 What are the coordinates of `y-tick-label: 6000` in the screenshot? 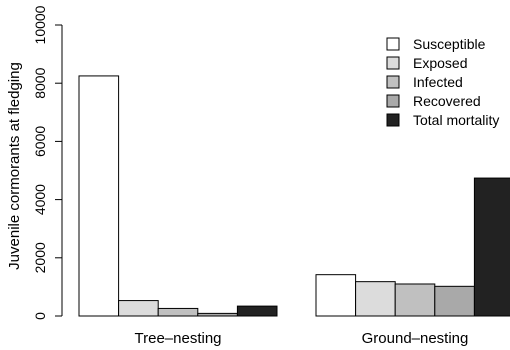 It's located at (40, 141).